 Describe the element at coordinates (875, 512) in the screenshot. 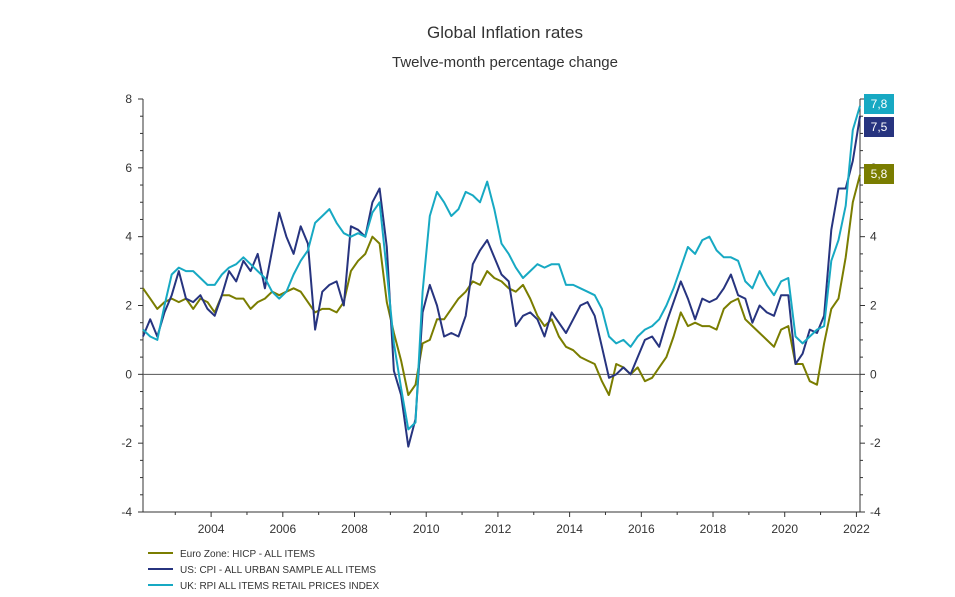

I see `y-tick-label-right: -4` at that location.